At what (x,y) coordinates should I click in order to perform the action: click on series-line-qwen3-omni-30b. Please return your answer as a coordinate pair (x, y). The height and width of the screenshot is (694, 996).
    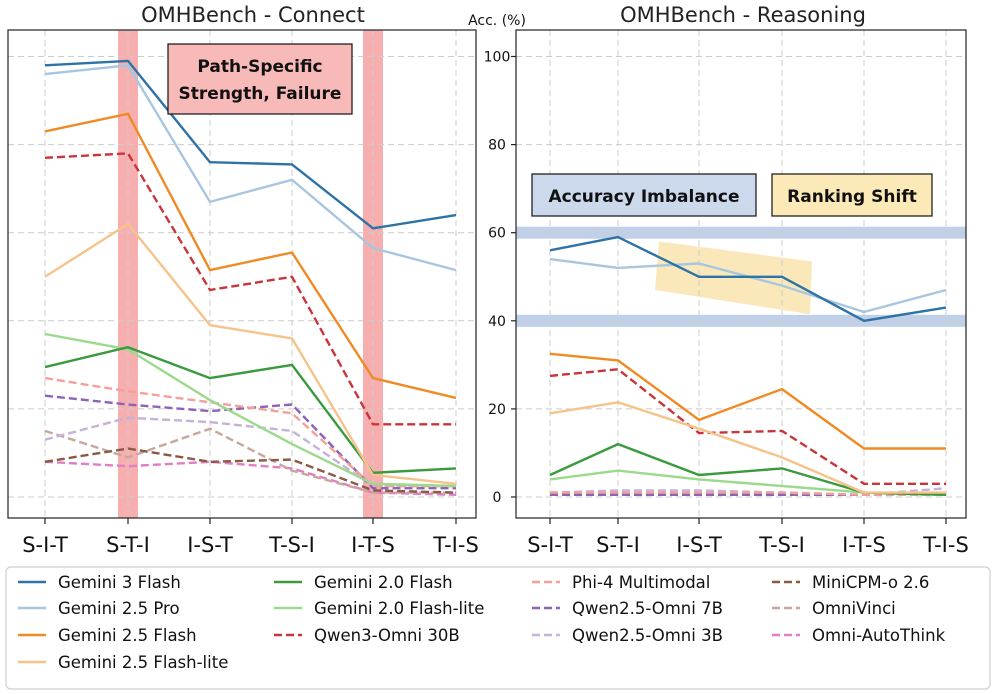
    Looking at the image, I should click on (747, 426).